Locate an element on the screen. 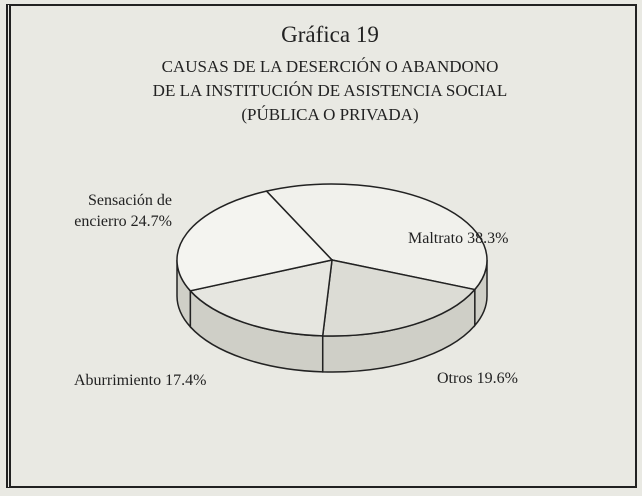  slice-label: Sensación de encierro 24.7% is located at coordinates (106, 211).